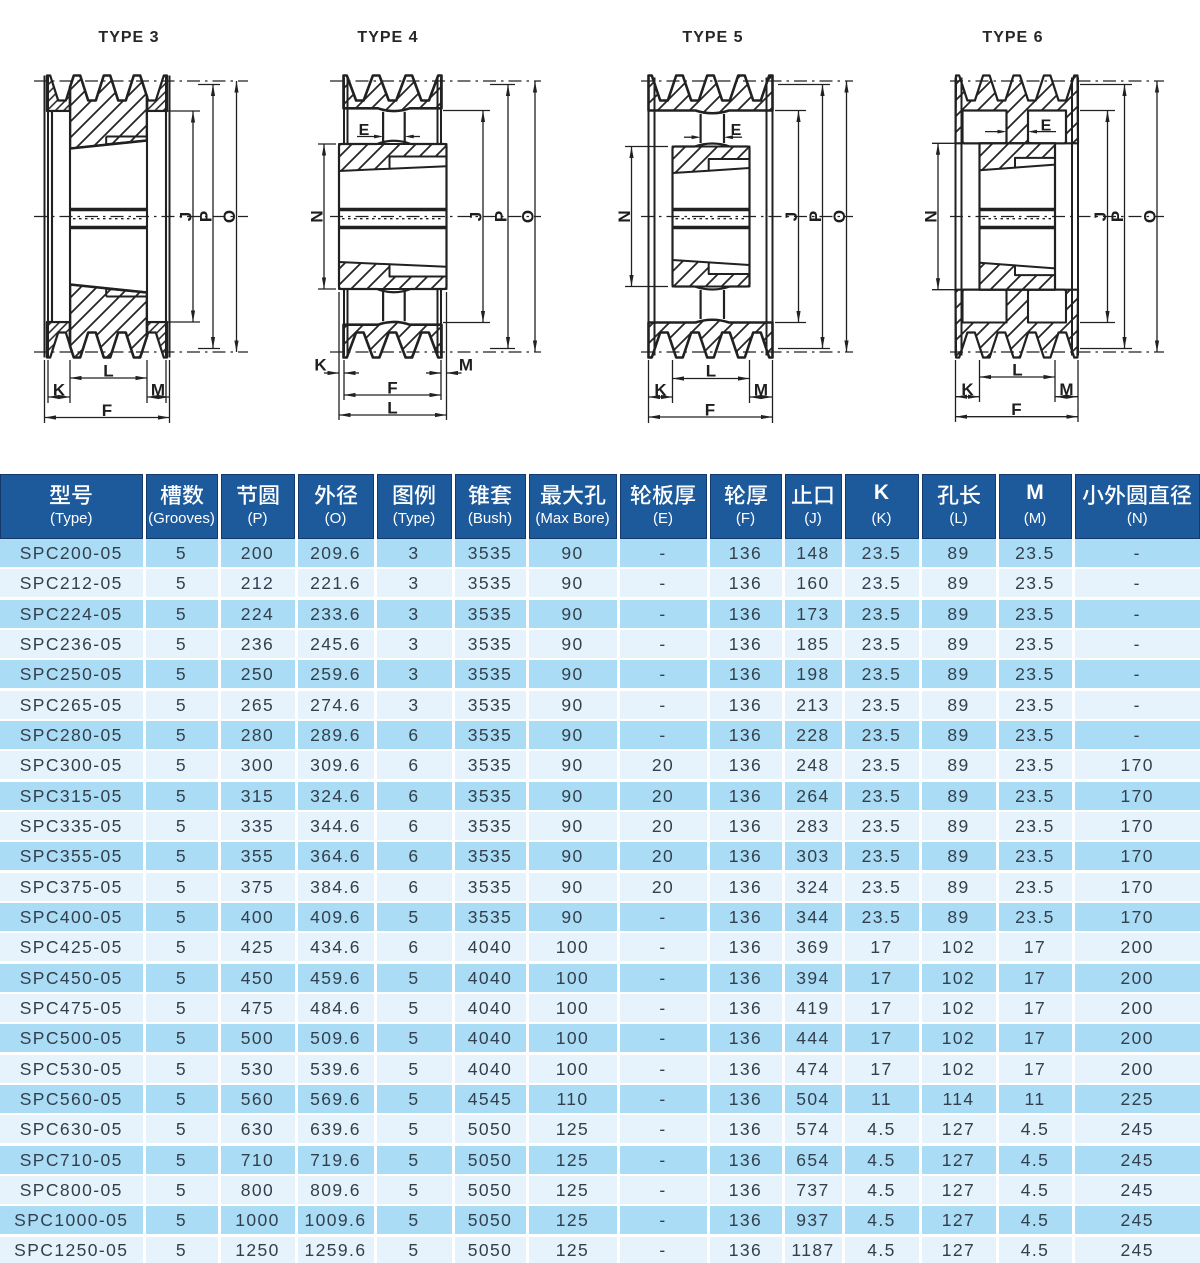 This screenshot has width=1200, height=1263. What do you see at coordinates (128, 37) in the screenshot?
I see `svg-text: TYPE 3` at bounding box center [128, 37].